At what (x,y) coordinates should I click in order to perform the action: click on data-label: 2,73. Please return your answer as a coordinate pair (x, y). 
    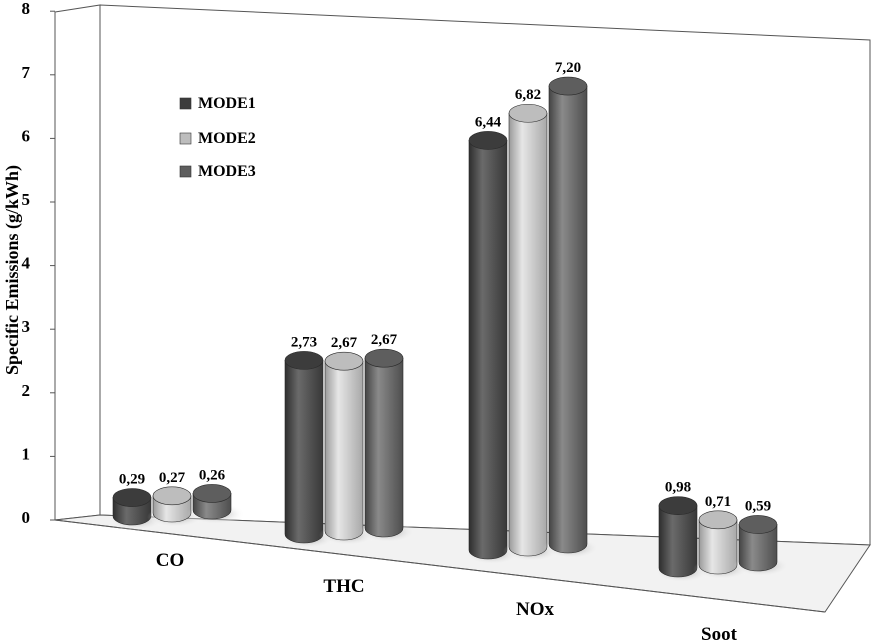
    Looking at the image, I should click on (304, 342).